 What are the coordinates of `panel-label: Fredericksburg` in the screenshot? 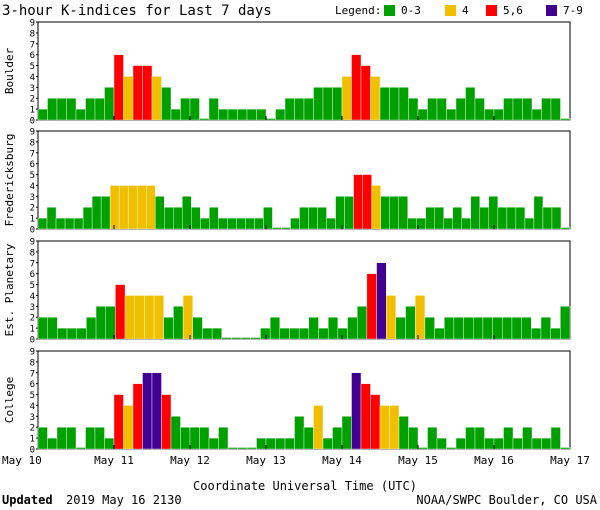 It's located at (9, 180).